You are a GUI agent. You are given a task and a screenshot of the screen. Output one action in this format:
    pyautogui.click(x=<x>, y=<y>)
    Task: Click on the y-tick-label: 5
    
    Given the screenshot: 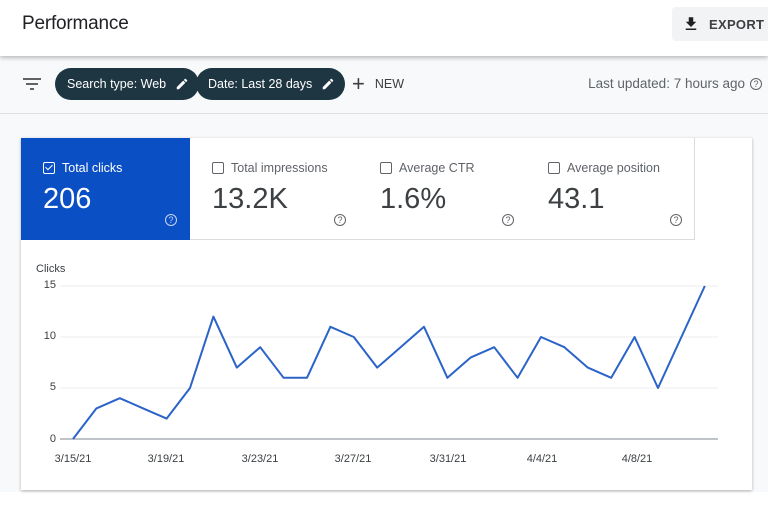 What is the action you would take?
    pyautogui.click(x=52, y=387)
    